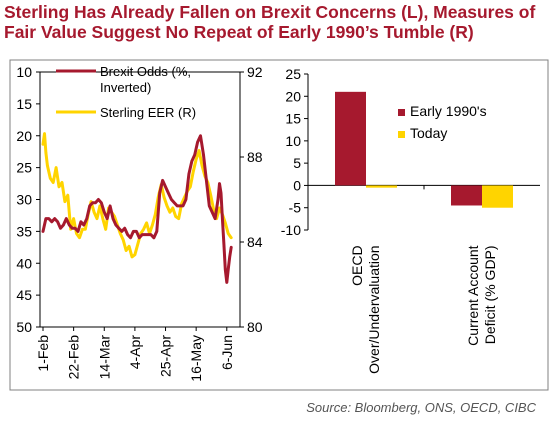  Describe the element at coordinates (24, 136) in the screenshot. I see `left-y-tick-label: 20` at that location.